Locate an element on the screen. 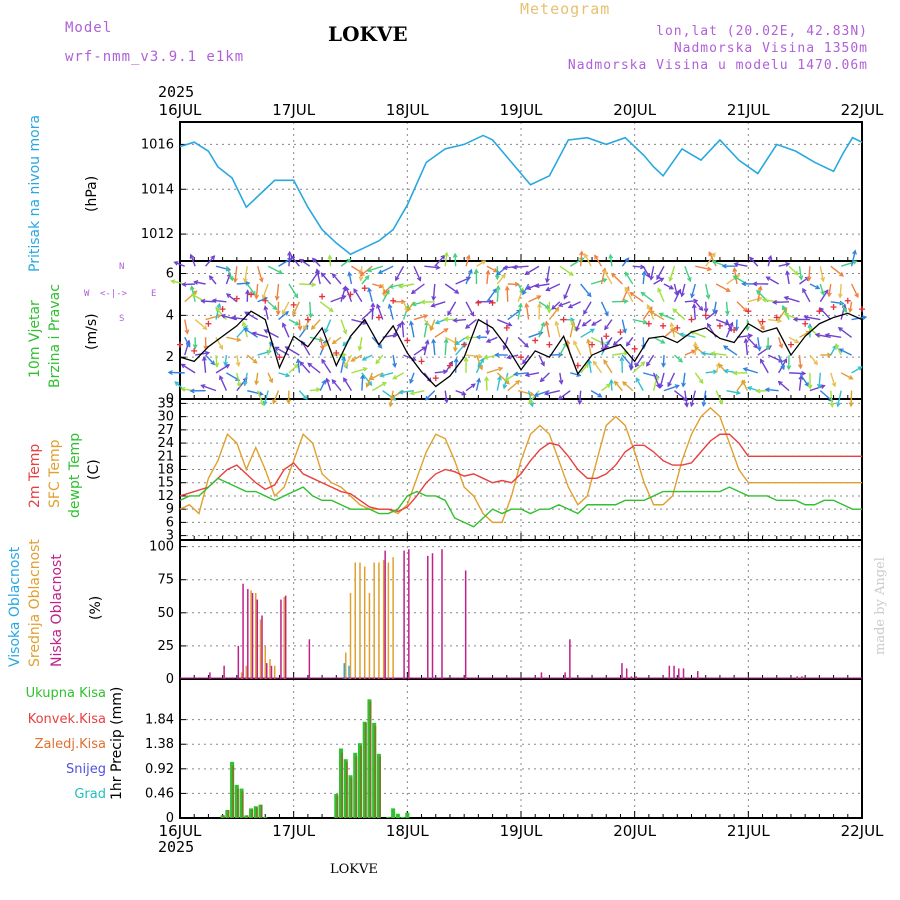  y-tick-label: 1012 is located at coordinates (157, 234).